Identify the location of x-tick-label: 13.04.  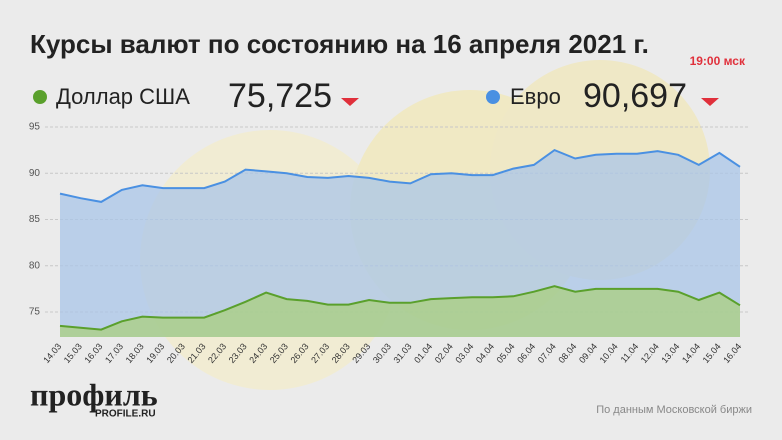
(670, 353).